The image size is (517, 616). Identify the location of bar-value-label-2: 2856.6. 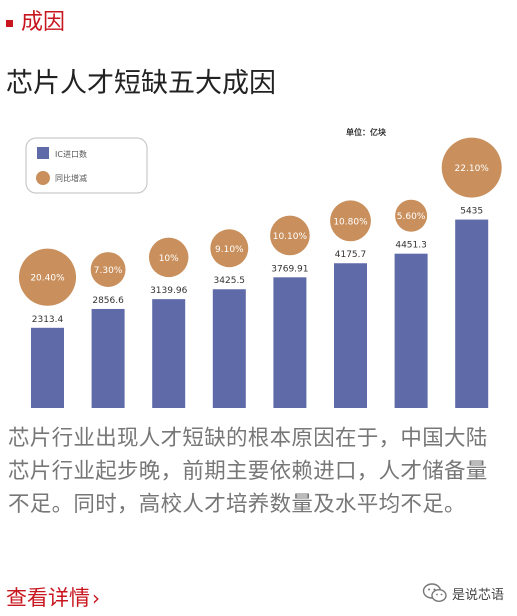
(108, 301).